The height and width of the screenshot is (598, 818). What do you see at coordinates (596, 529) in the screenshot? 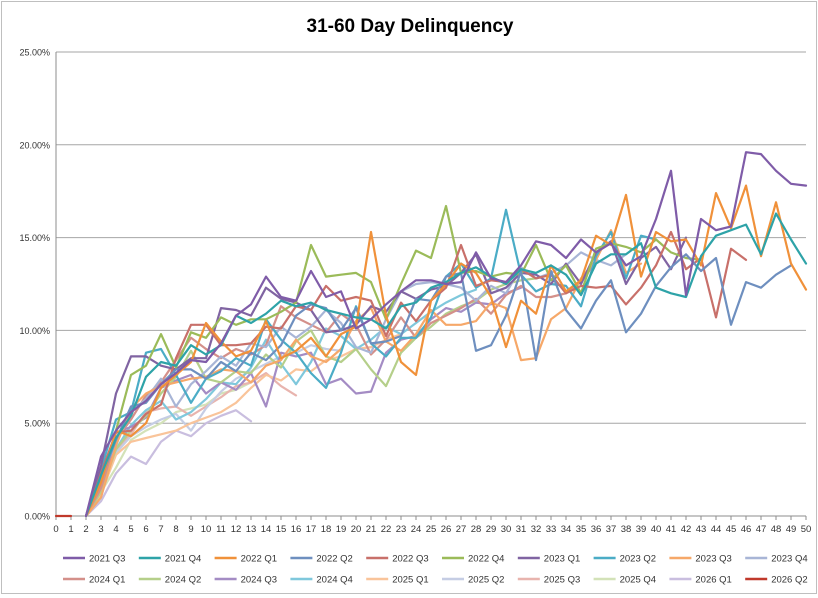
I see `x-tick-label: 36` at bounding box center [596, 529].